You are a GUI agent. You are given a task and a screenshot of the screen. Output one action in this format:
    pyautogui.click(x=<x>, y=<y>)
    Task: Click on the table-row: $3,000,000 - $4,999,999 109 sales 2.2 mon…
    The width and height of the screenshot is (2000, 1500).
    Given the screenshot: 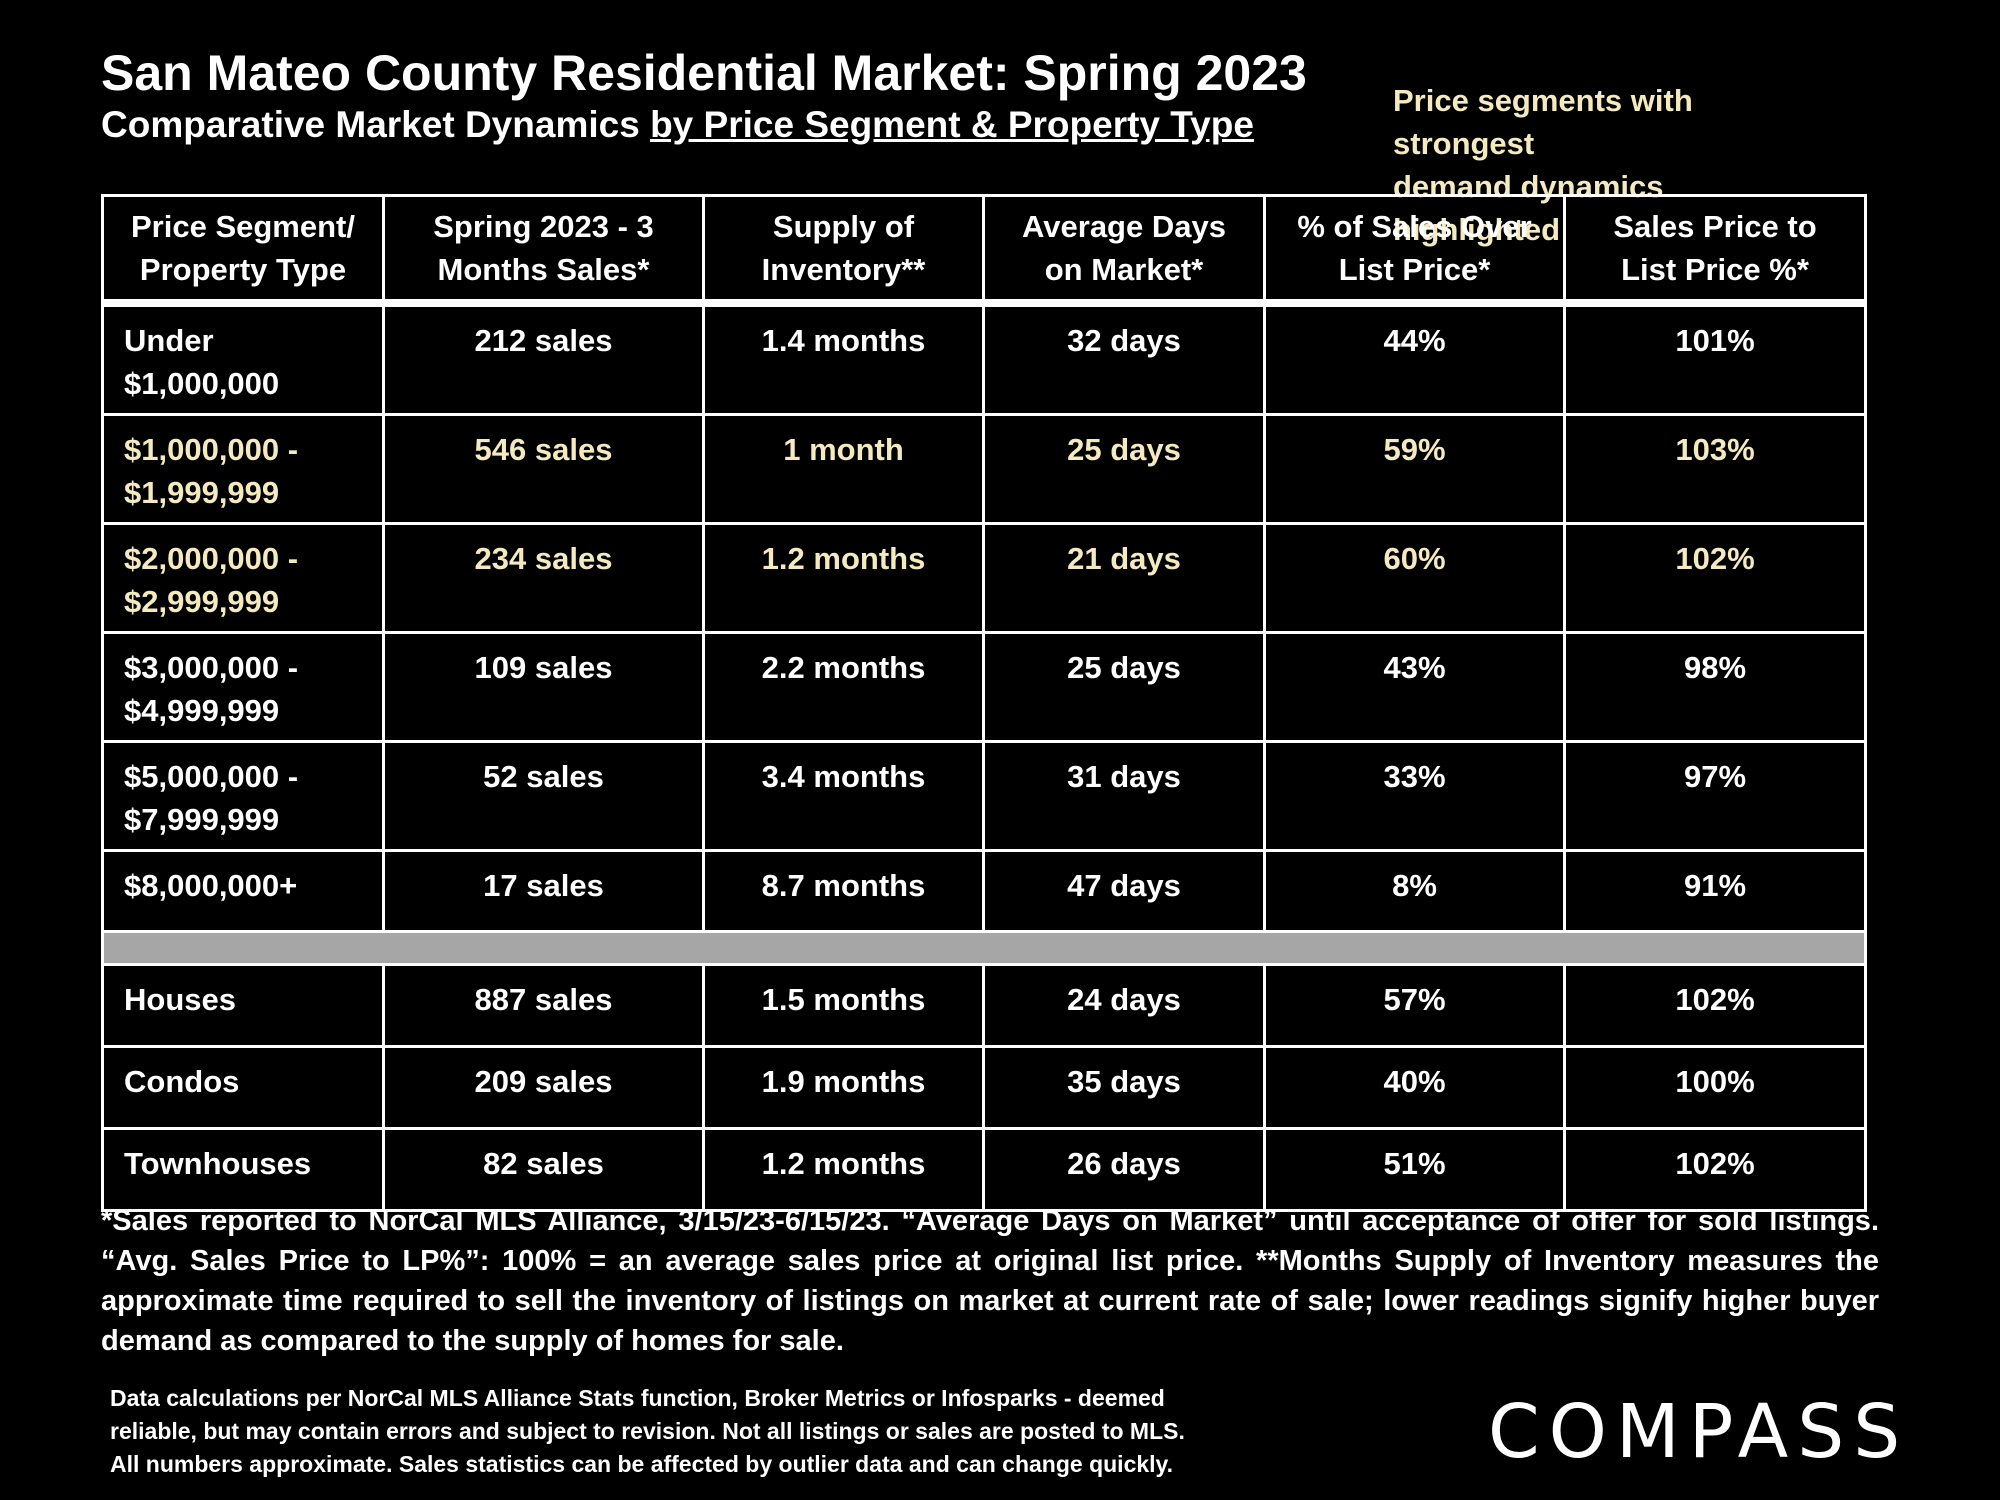 What is the action you would take?
    pyautogui.click(x=984, y=687)
    